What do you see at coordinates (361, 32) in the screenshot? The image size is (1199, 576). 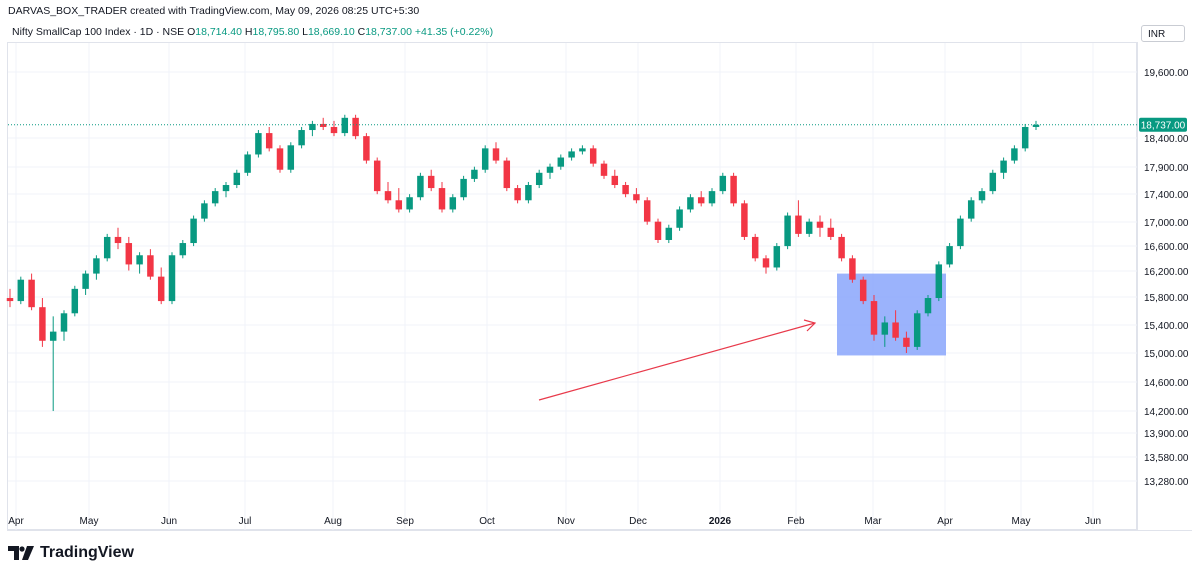 I see `close-label: C` at bounding box center [361, 32].